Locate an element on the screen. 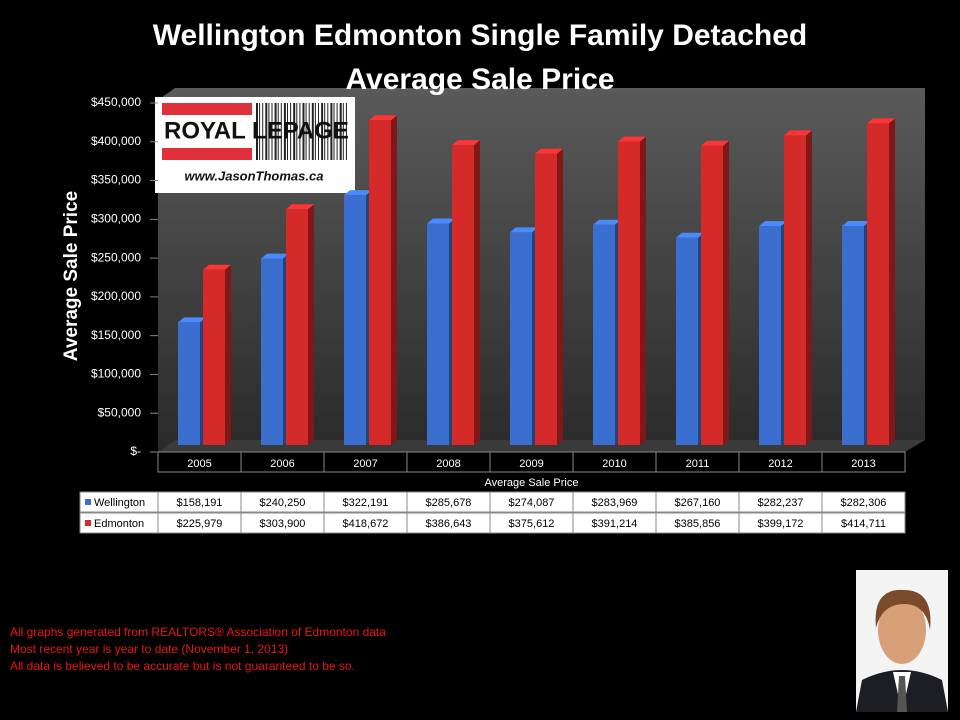  x-tick-label: 2005 is located at coordinates (199, 464).